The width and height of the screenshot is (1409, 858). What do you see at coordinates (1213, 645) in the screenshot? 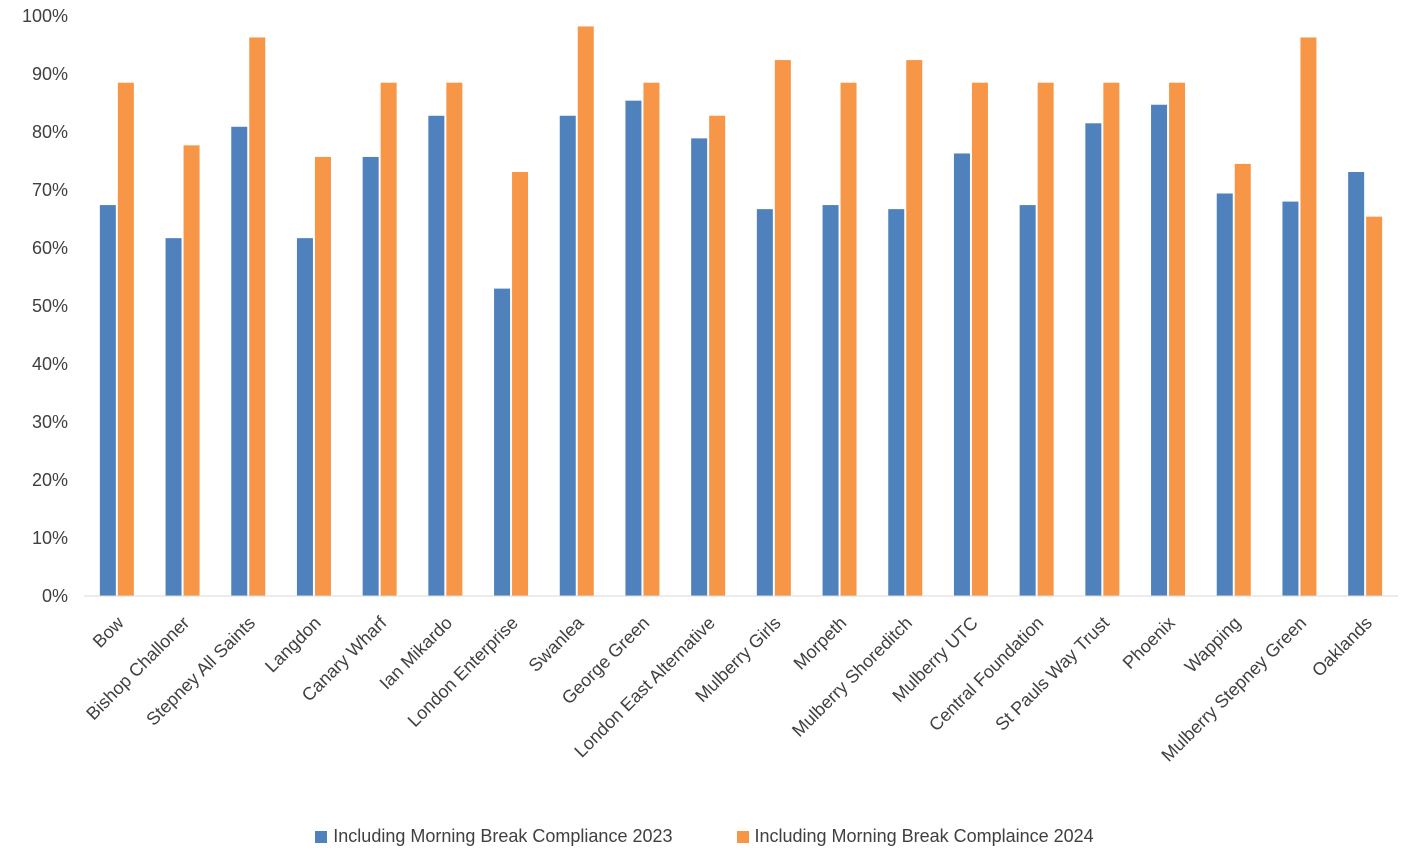
I see `x-tick-label: Wapping` at bounding box center [1213, 645].